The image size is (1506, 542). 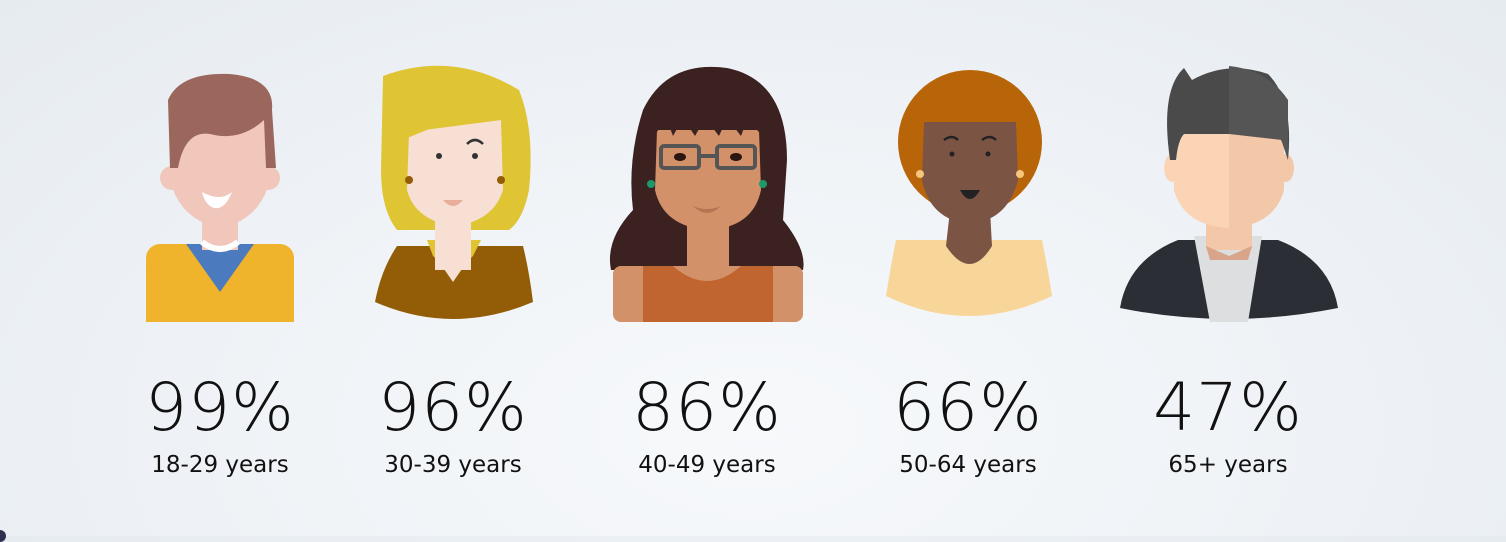 I want to click on woman-with-glasses-avatar, so click(x=706, y=194).